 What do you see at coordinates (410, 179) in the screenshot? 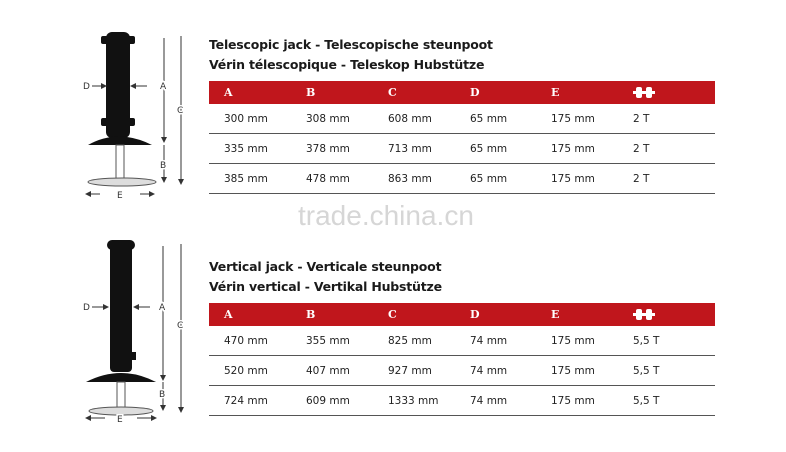
I see `table-cell: 863 mm` at bounding box center [410, 179].